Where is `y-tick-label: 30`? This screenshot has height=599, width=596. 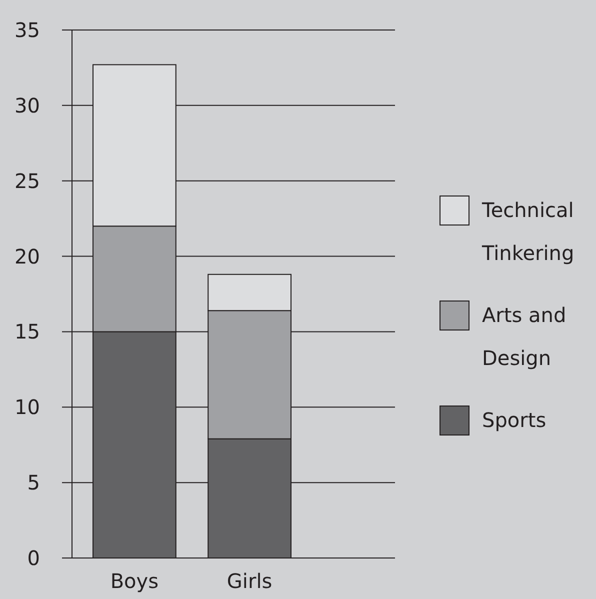 y-tick-label: 30 is located at coordinates (27, 105).